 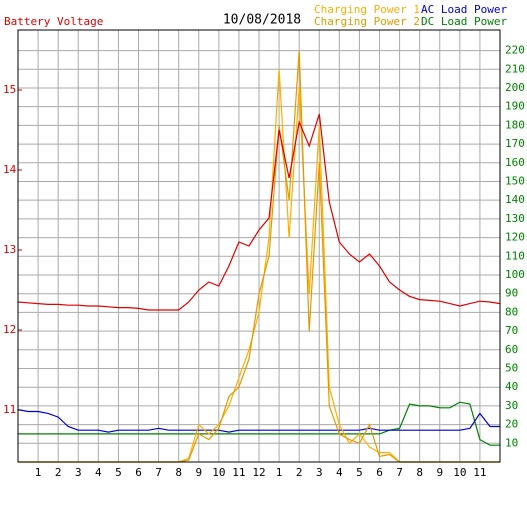 I want to click on y2-tick-label: 110, so click(x=515, y=255).